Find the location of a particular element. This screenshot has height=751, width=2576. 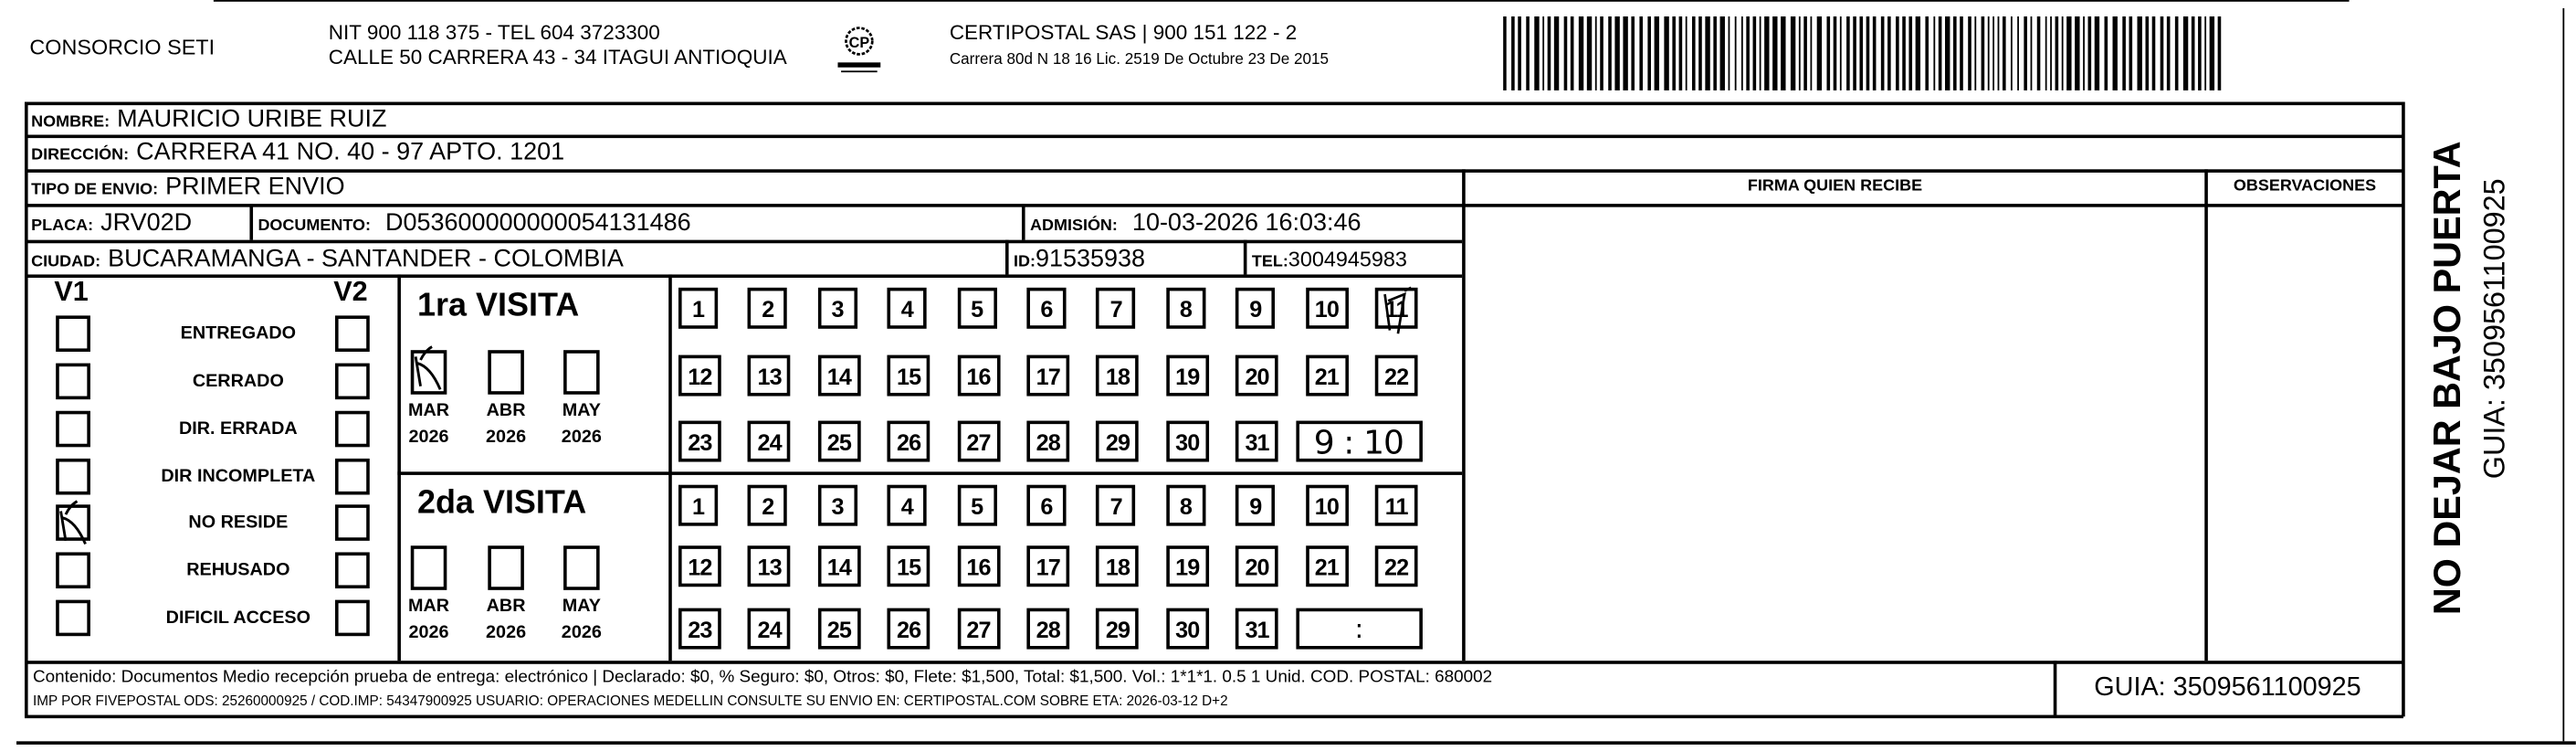

visit-title: 1ra VISITA is located at coordinates (498, 306).